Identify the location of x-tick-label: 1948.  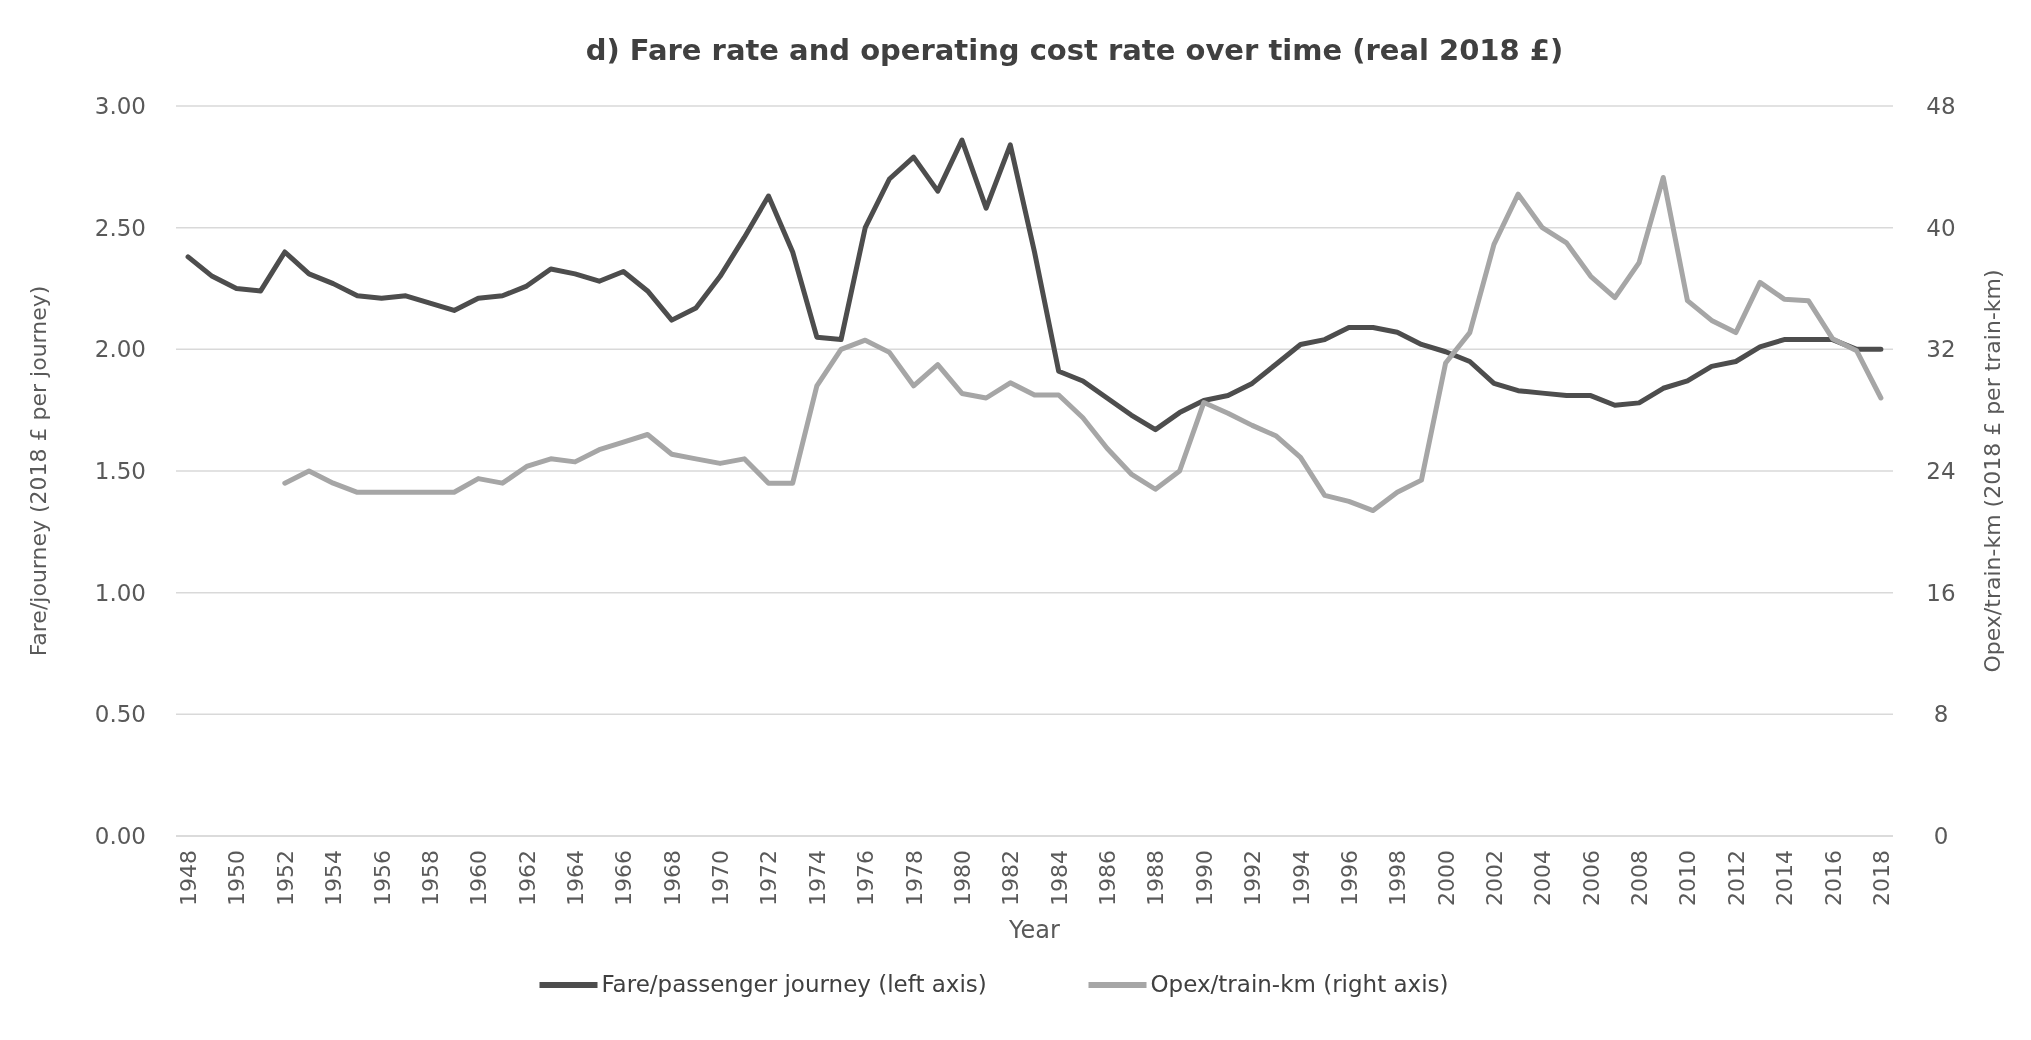
(189, 878).